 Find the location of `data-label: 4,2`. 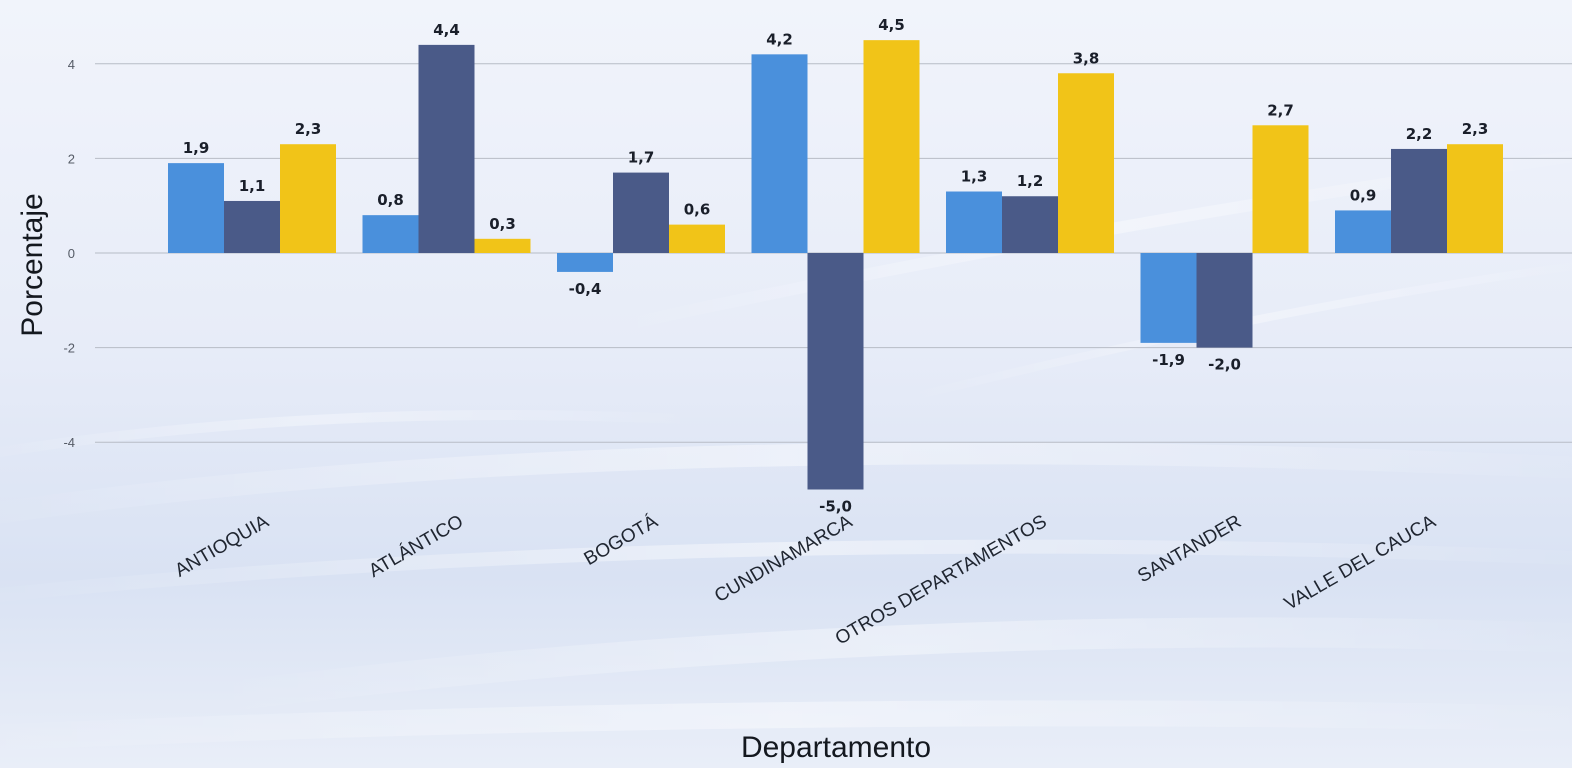

data-label: 4,2 is located at coordinates (779, 39).